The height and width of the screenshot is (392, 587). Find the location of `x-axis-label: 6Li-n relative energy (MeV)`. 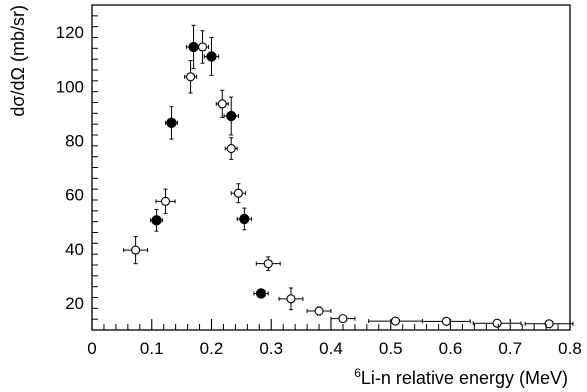

x-axis-label: 6Li-n relative energy (MeV) is located at coordinates (461, 377).